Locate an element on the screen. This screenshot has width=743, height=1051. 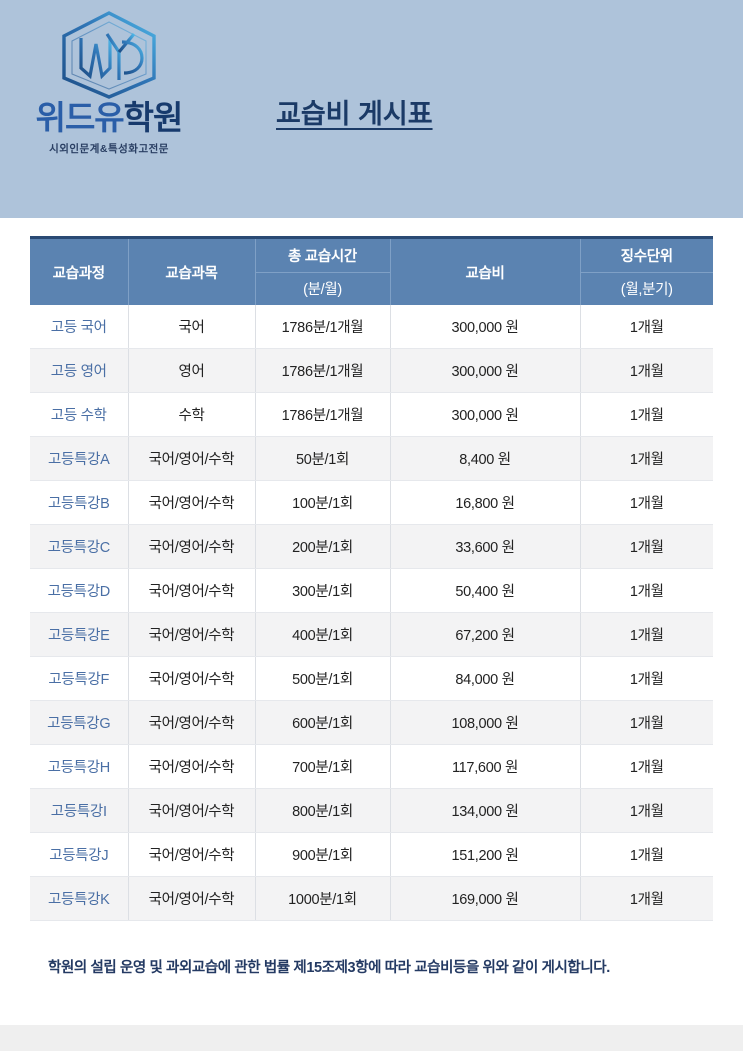
table-header-row: 교습과정 교습과목 총 교습시간 (분/월) 교습비 징수단위 is located at coordinates (371, 271).